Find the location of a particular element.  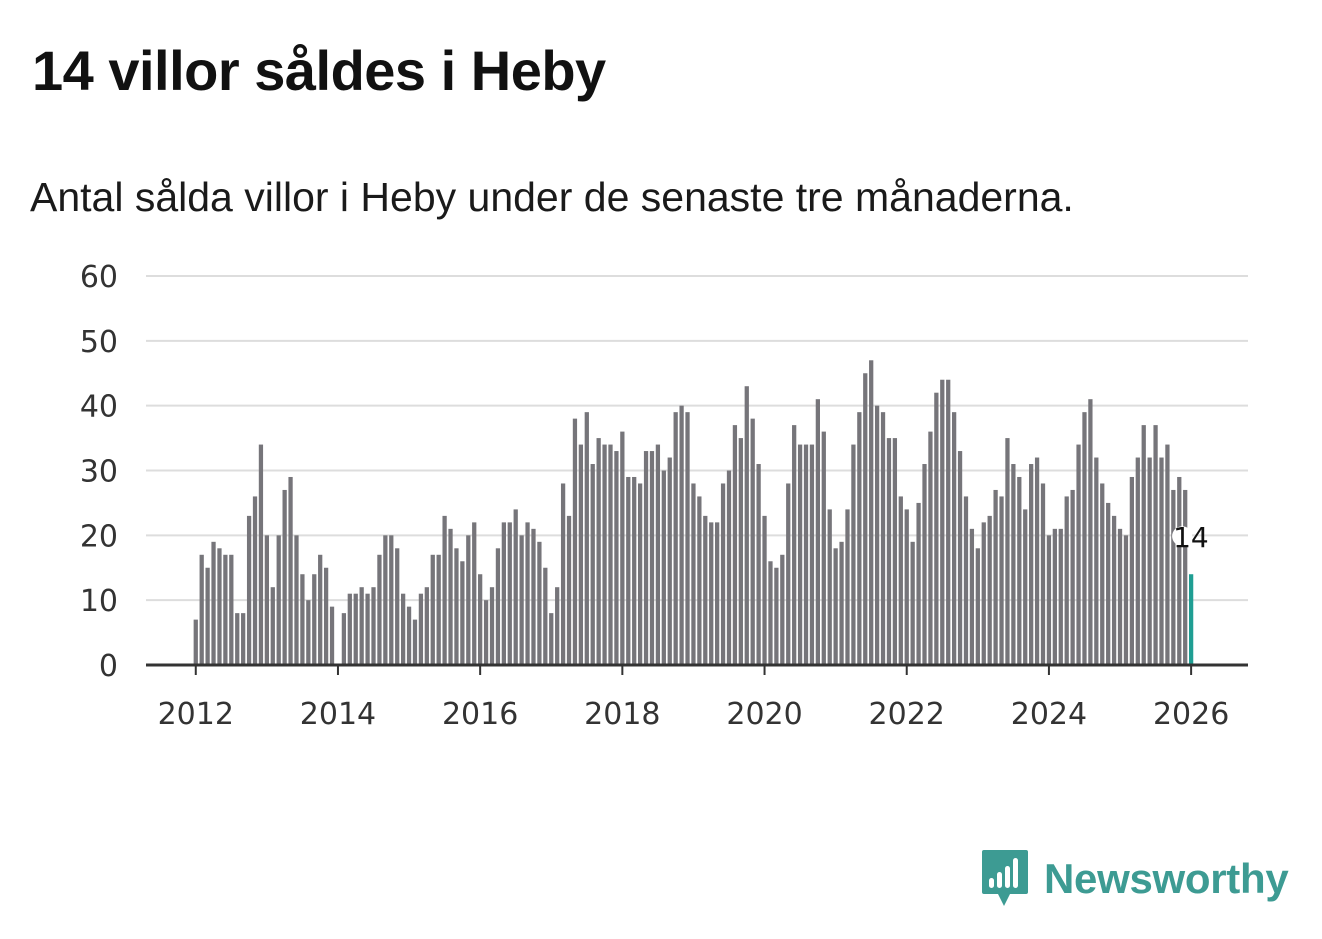

annotation-marker is located at coordinates (1182, 536).